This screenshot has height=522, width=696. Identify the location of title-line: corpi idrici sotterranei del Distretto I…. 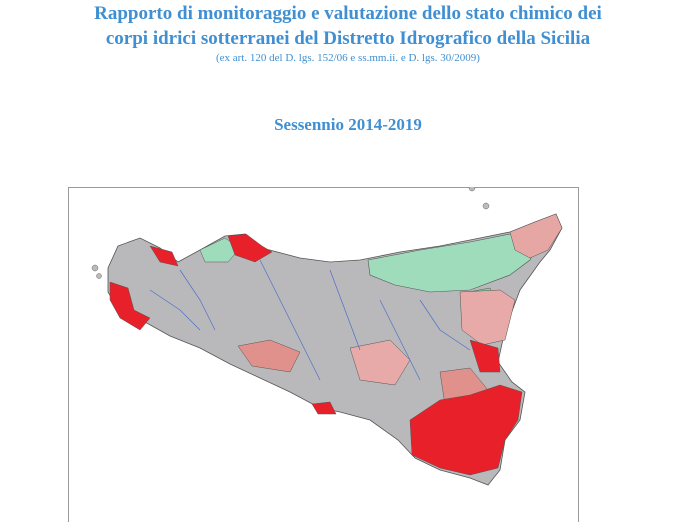
(348, 38).